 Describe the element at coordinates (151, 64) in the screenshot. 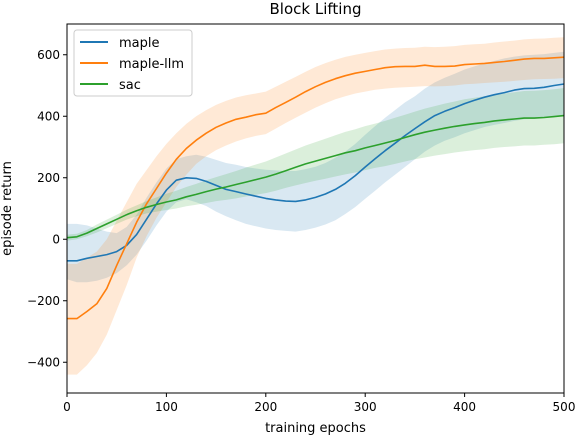

I see `legend-label-maple-llm: maple-llm` at that location.